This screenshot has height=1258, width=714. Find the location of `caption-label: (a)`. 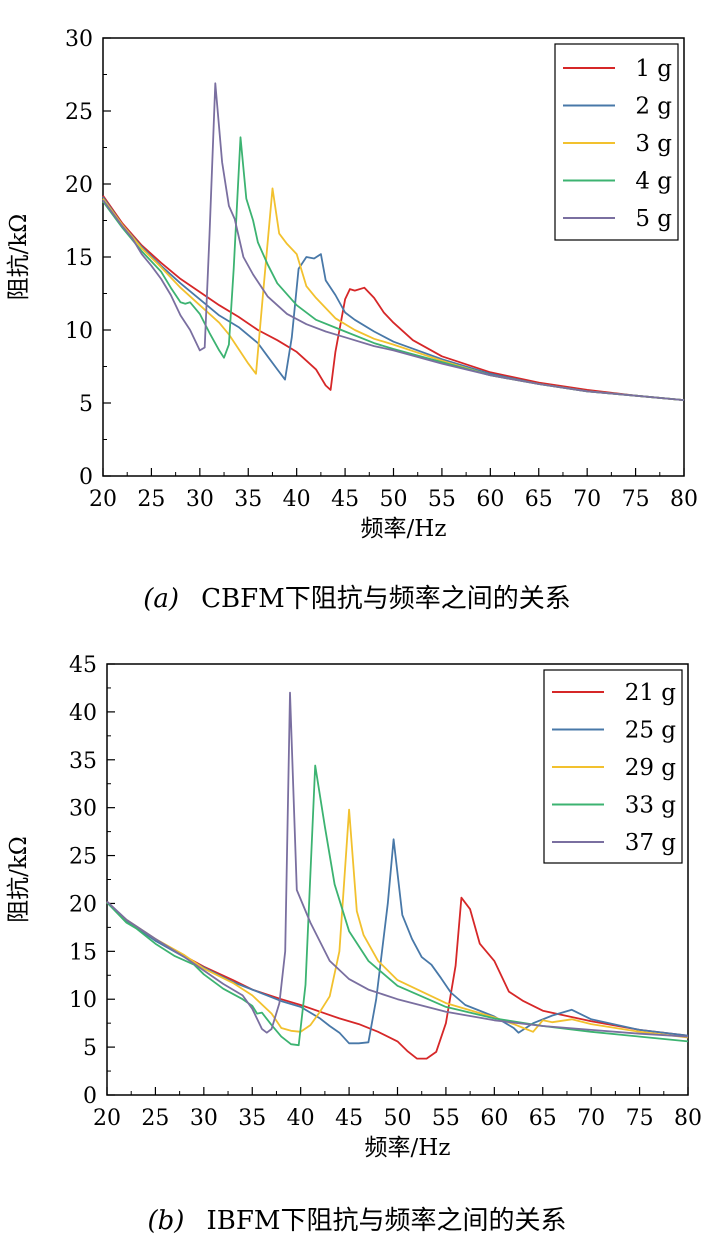

caption-label: (a) is located at coordinates (161, 599).